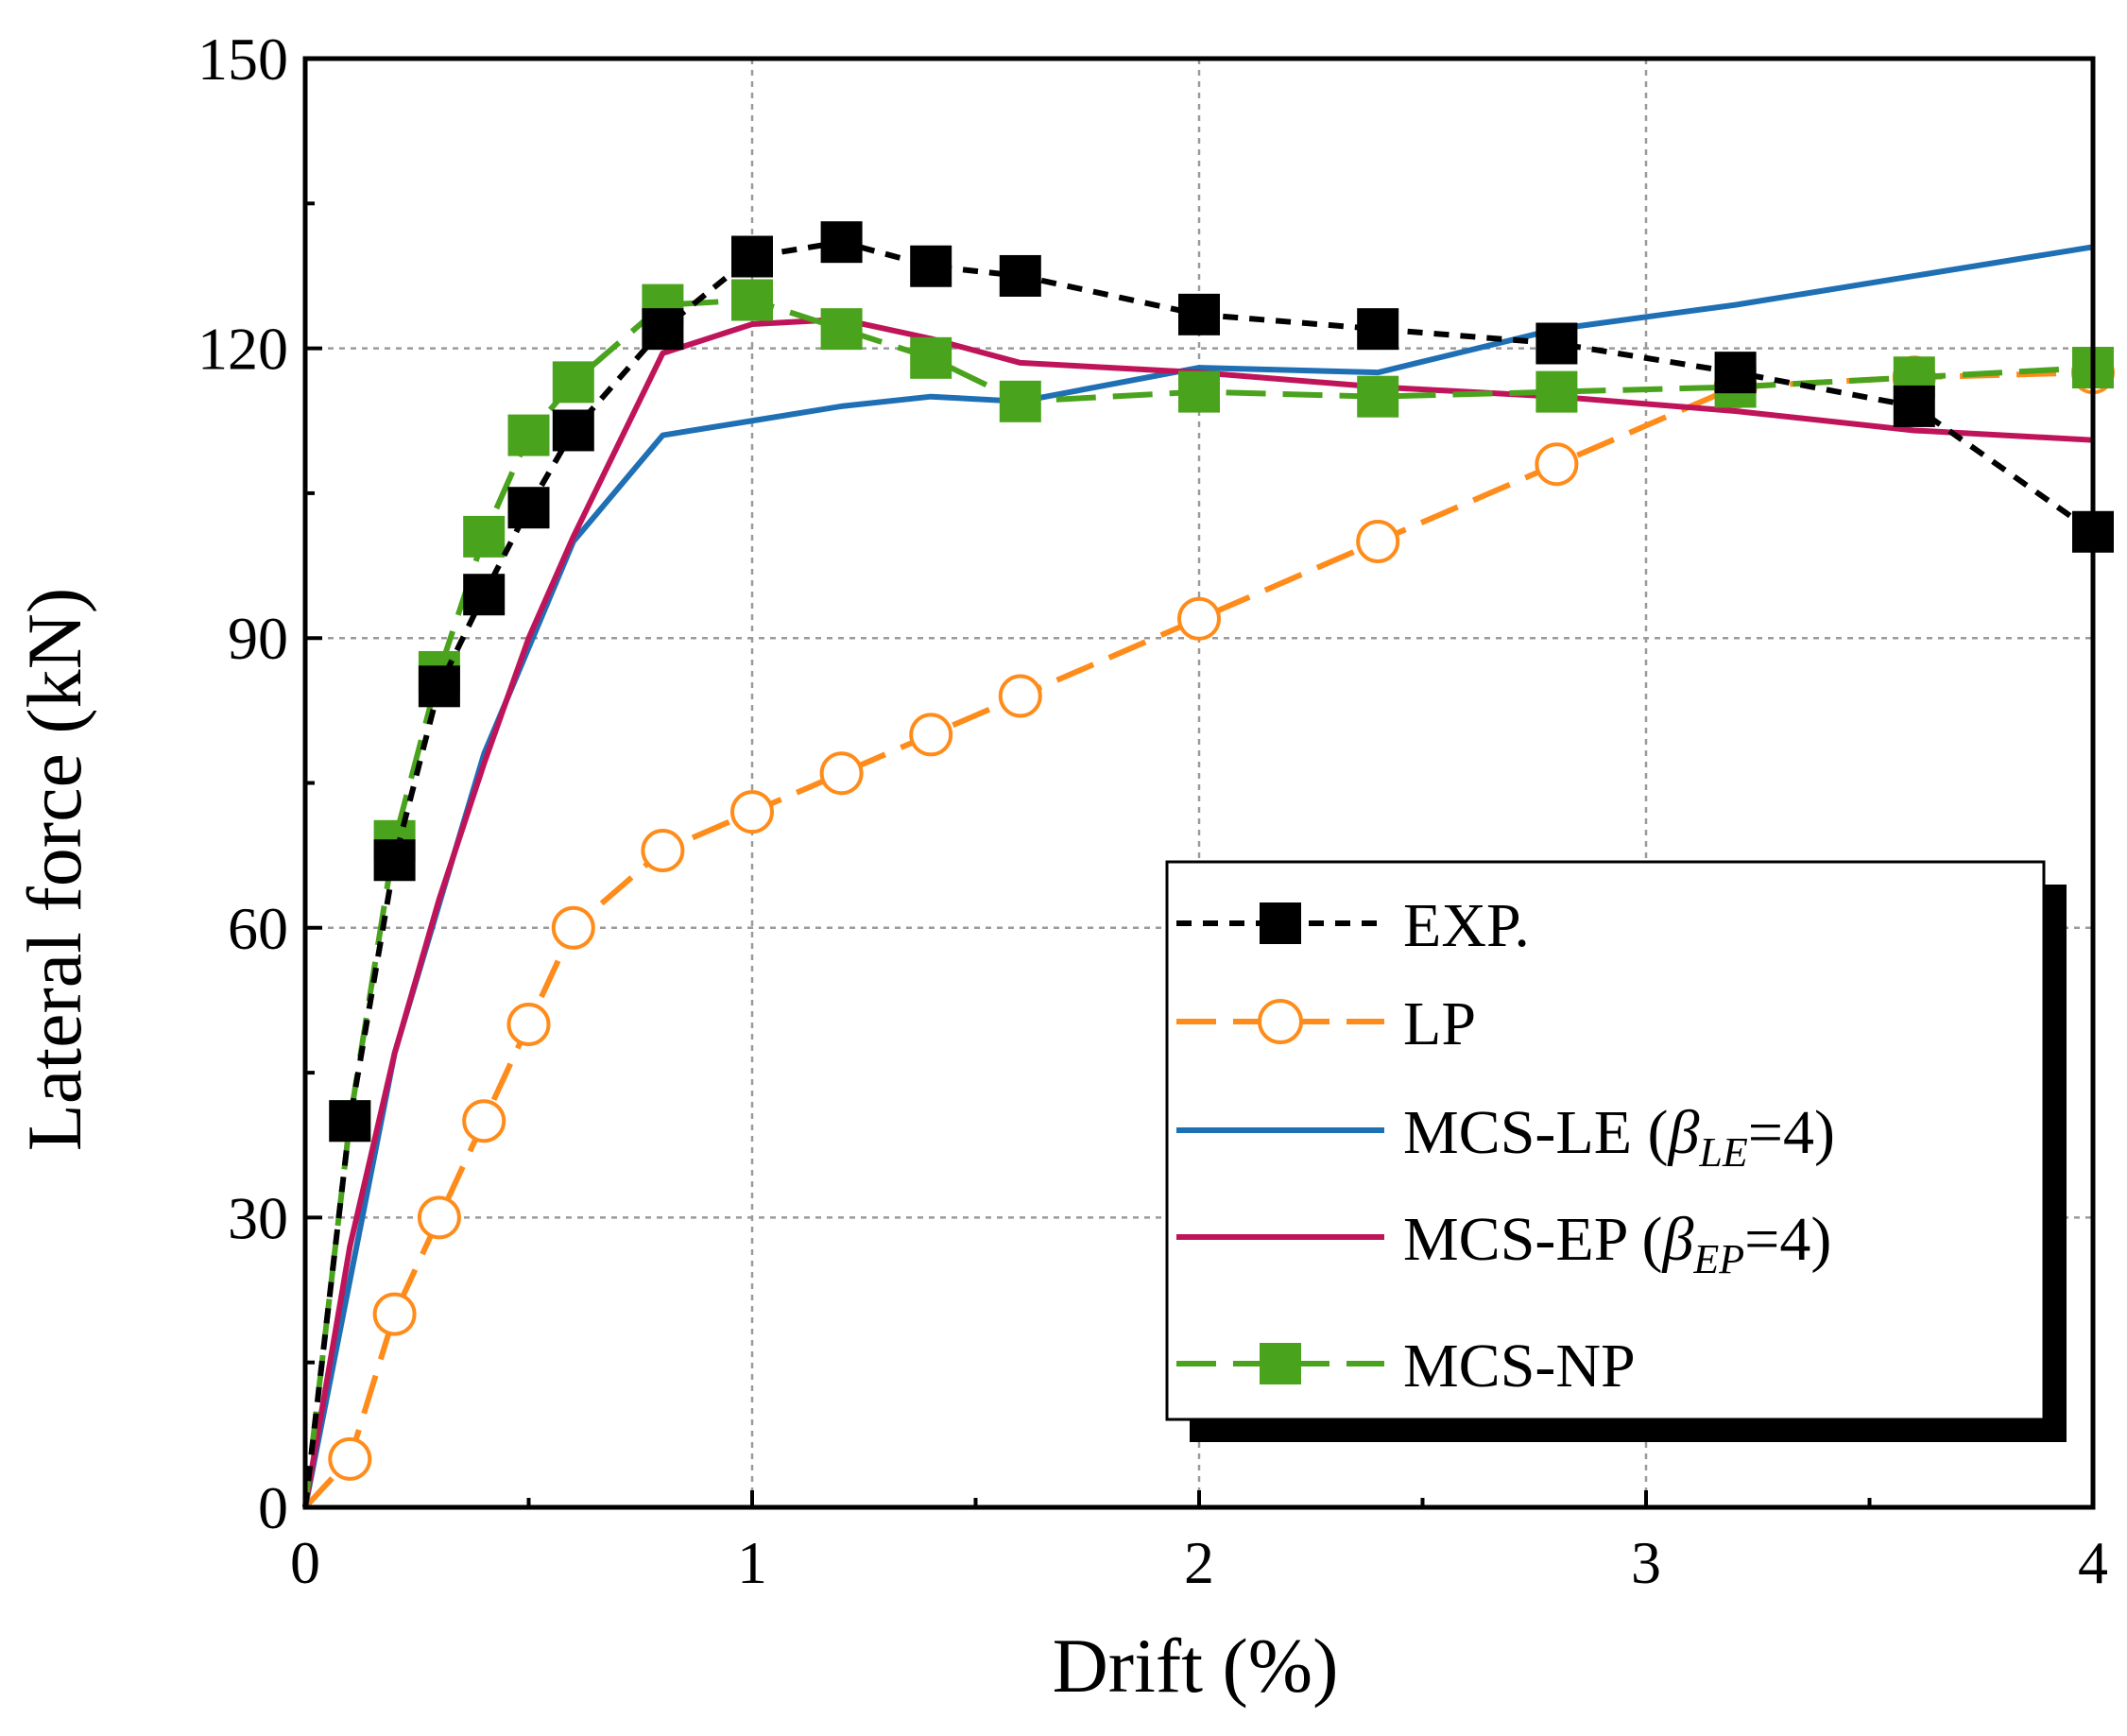 Image resolution: width=2127 pixels, height=1736 pixels. What do you see at coordinates (1617, 1243) in the screenshot?
I see `legend-label-mcs-ep: MCS-EP (βEP=4)` at bounding box center [1617, 1243].